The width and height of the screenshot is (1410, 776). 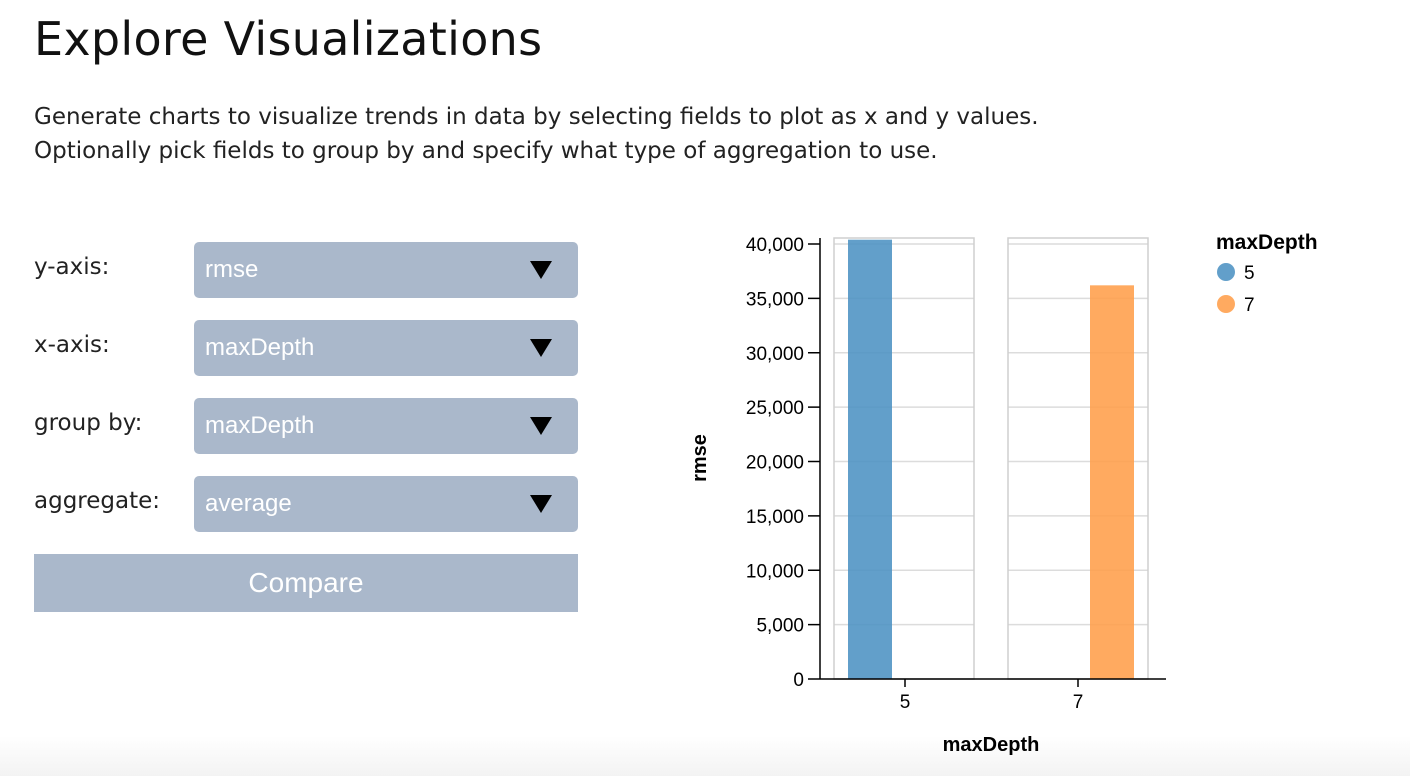 What do you see at coordinates (705, 756) in the screenshot?
I see `footer-band` at bounding box center [705, 756].